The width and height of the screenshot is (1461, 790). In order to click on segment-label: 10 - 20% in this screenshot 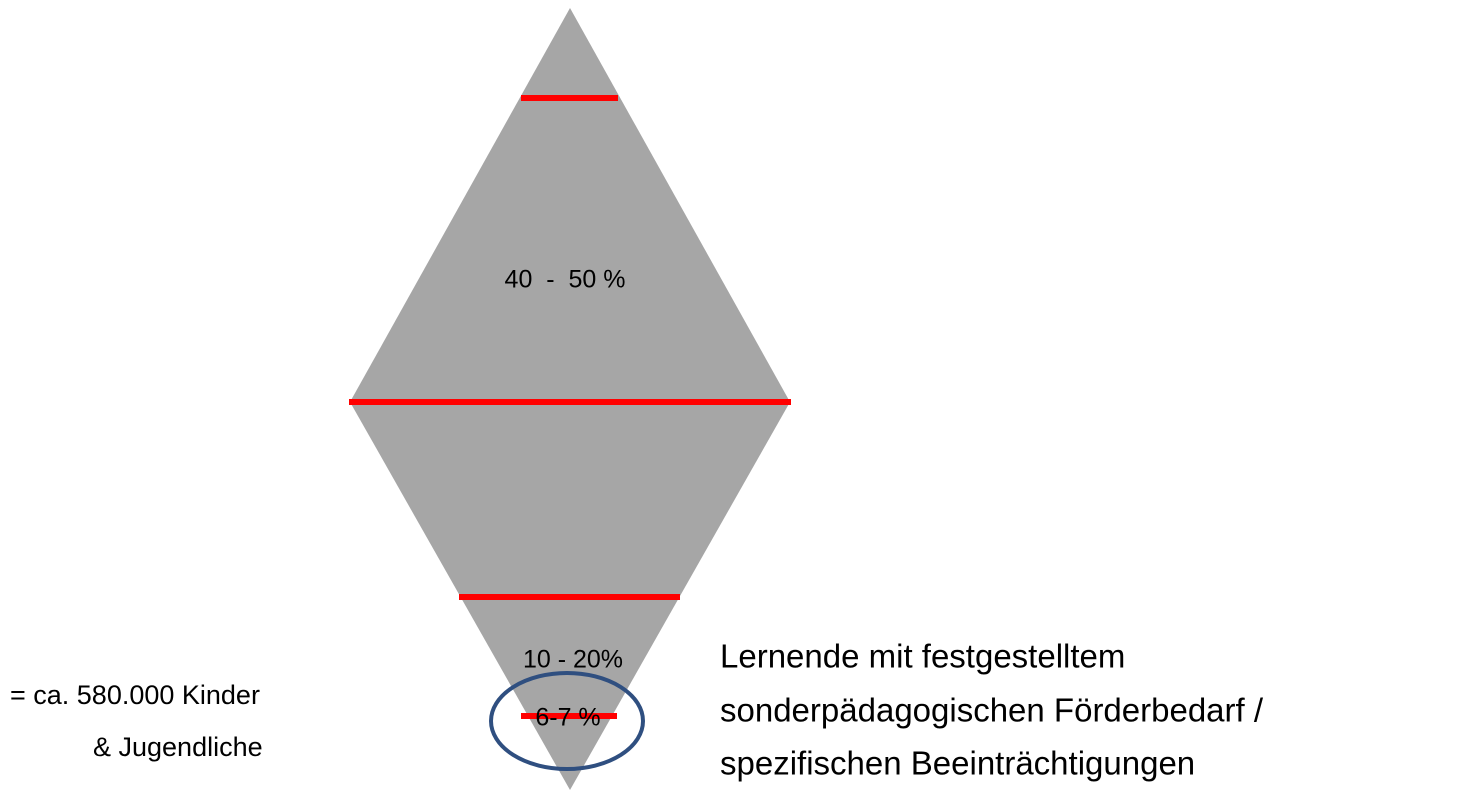, I will do `click(573, 660)`.